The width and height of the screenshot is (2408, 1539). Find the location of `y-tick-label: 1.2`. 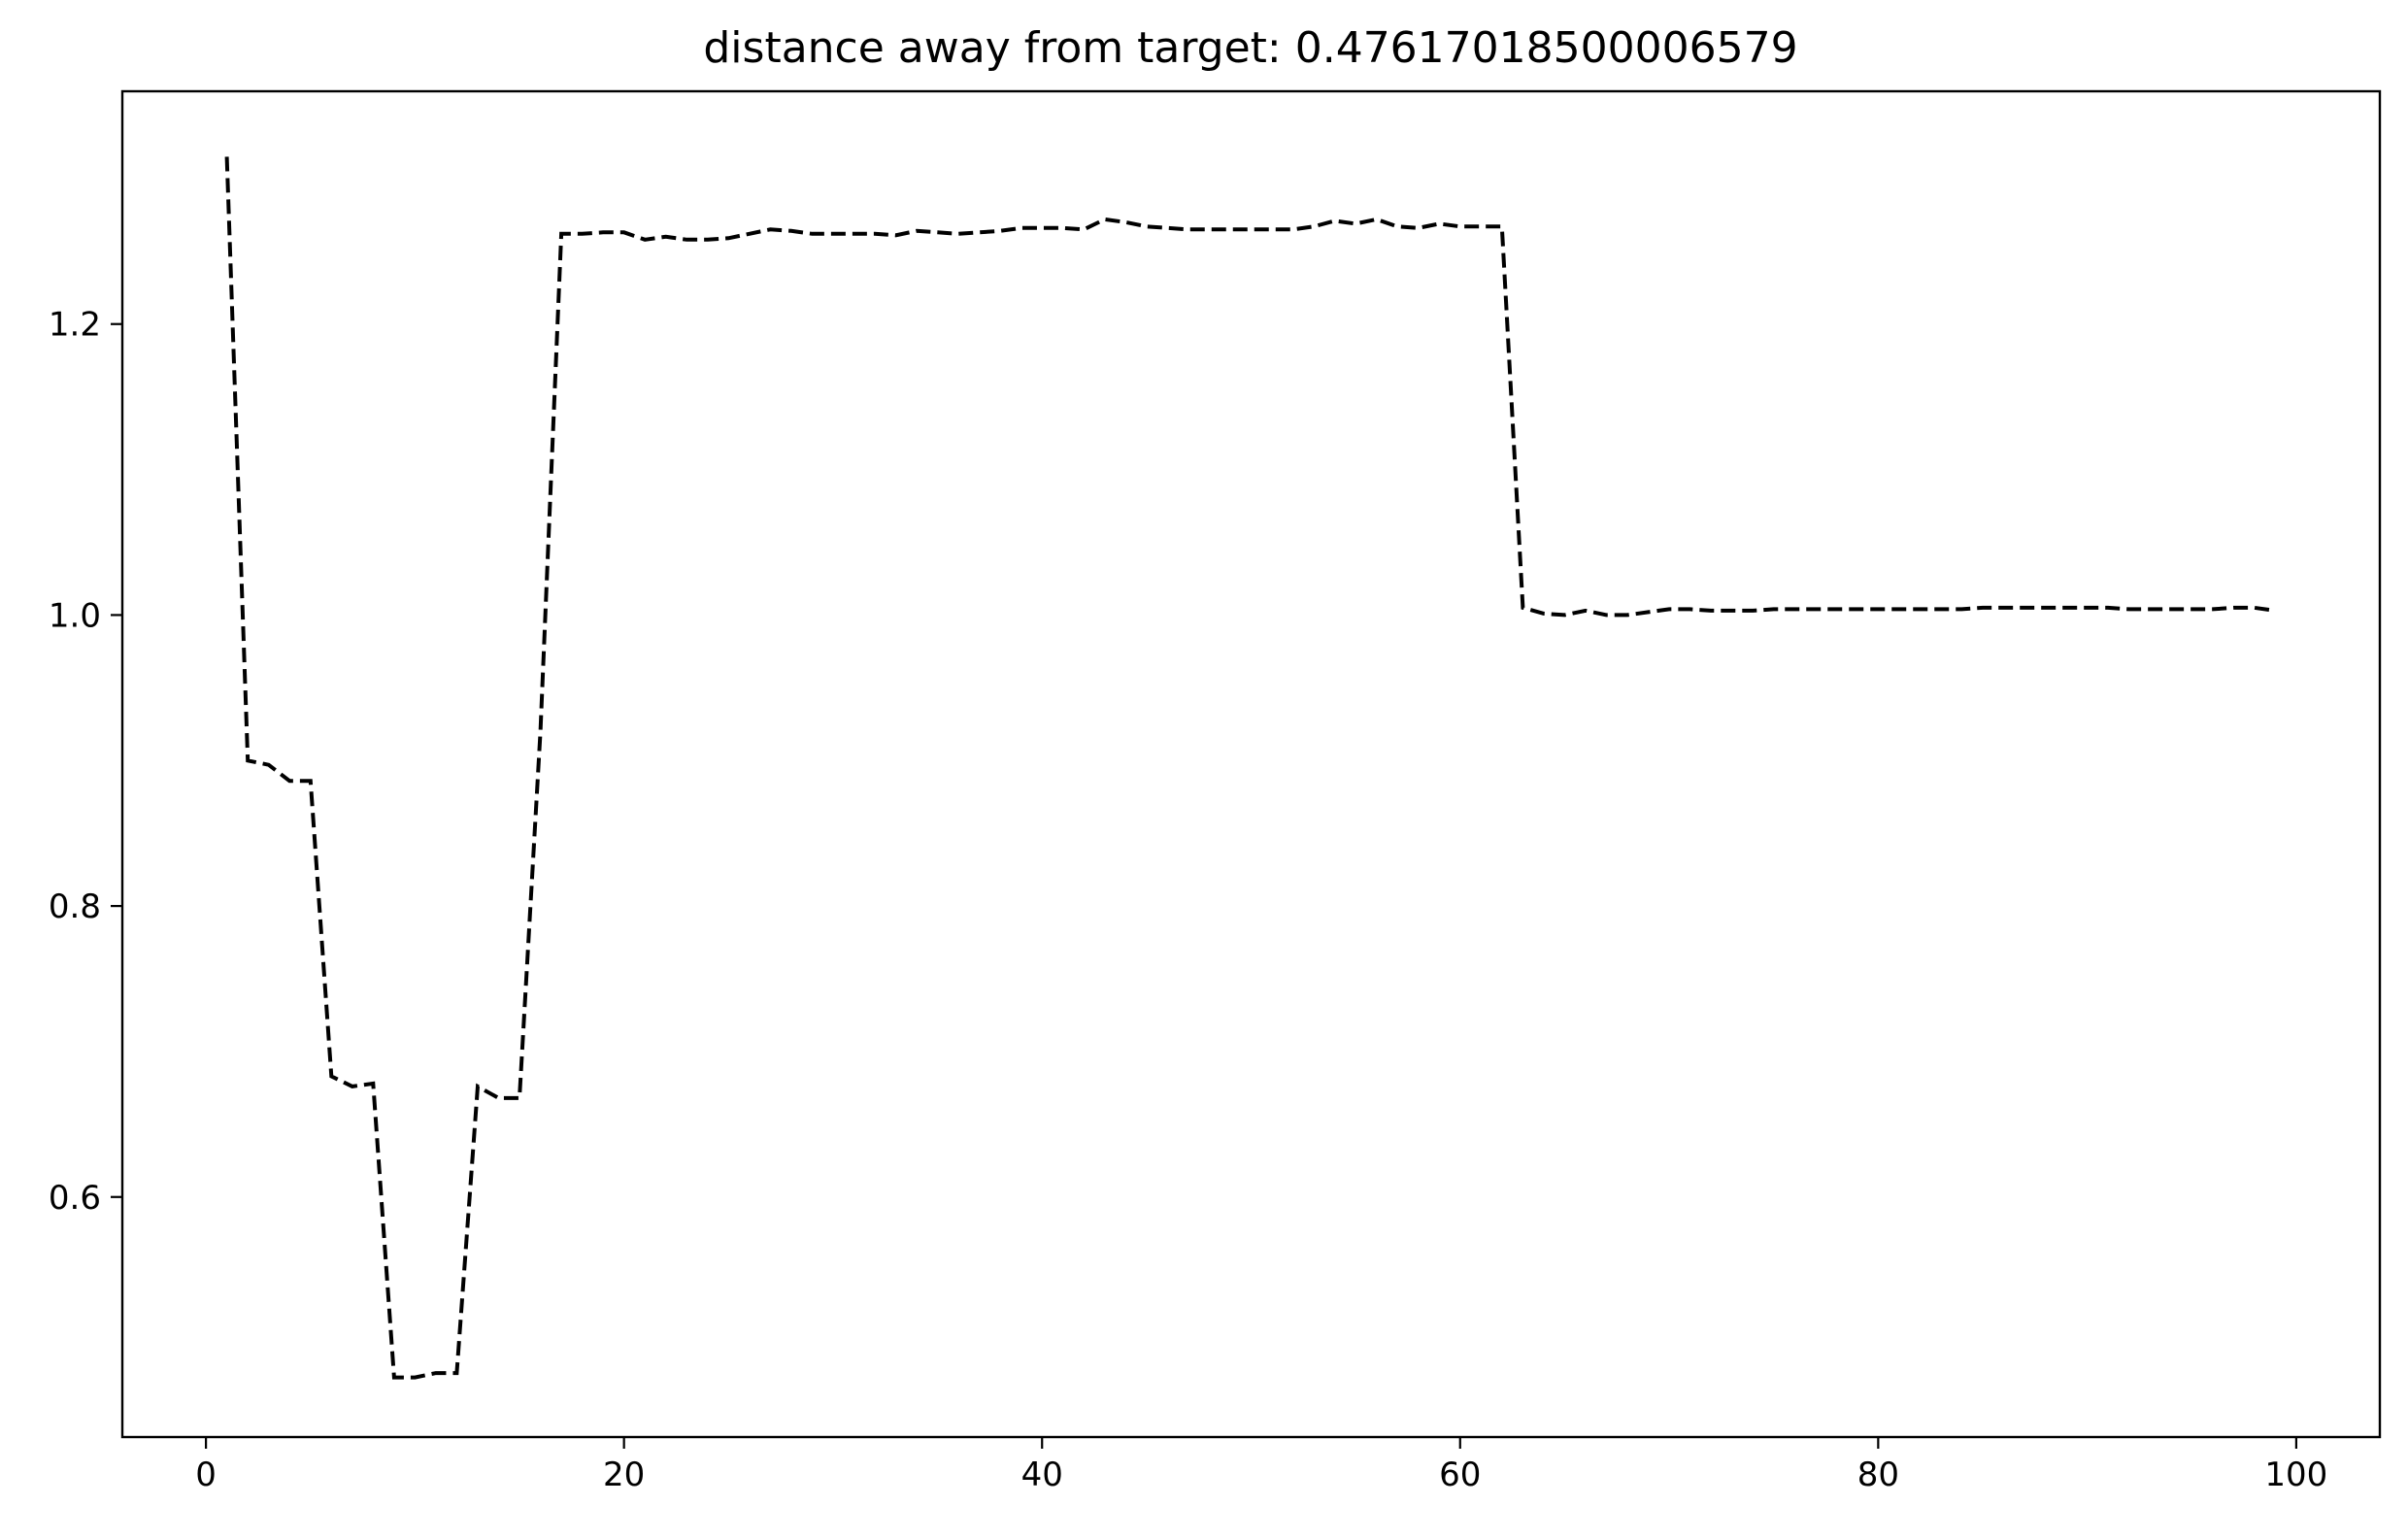

y-tick-label: 1.2 is located at coordinates (75, 326).